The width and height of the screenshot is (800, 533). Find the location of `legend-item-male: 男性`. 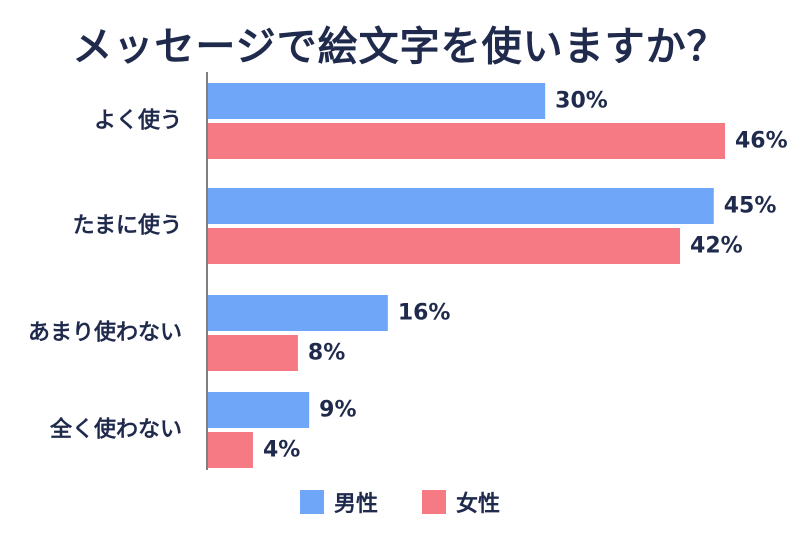

legend-item-male: 男性 is located at coordinates (338, 502).